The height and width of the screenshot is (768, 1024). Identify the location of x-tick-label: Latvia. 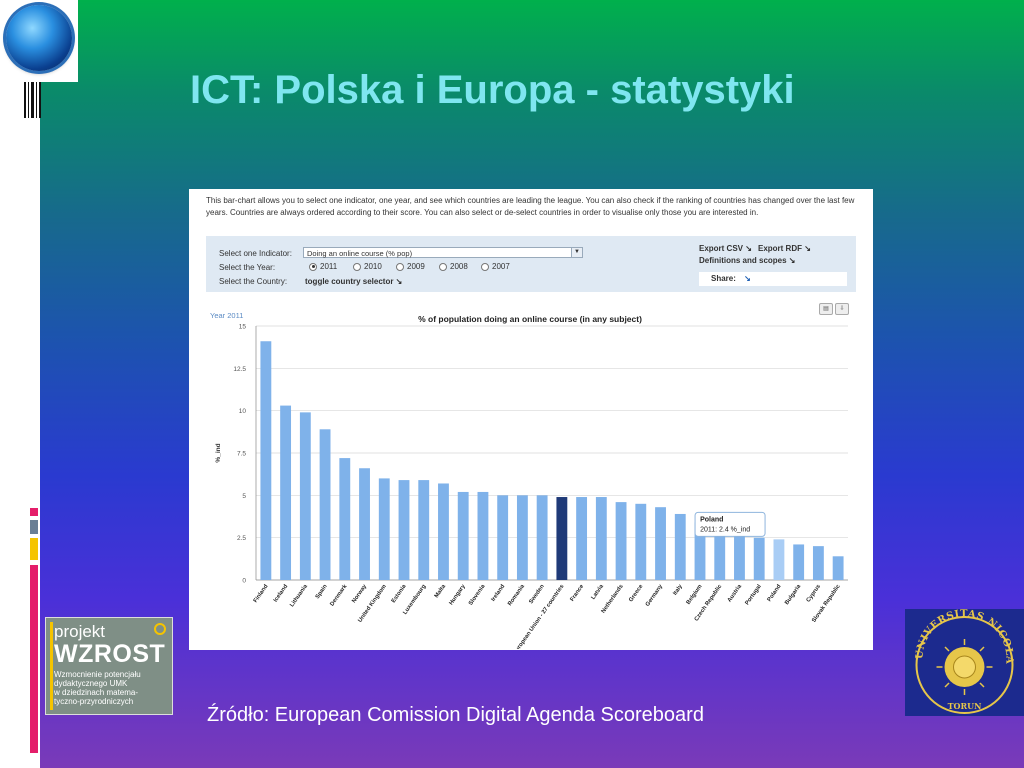
(597, 592).